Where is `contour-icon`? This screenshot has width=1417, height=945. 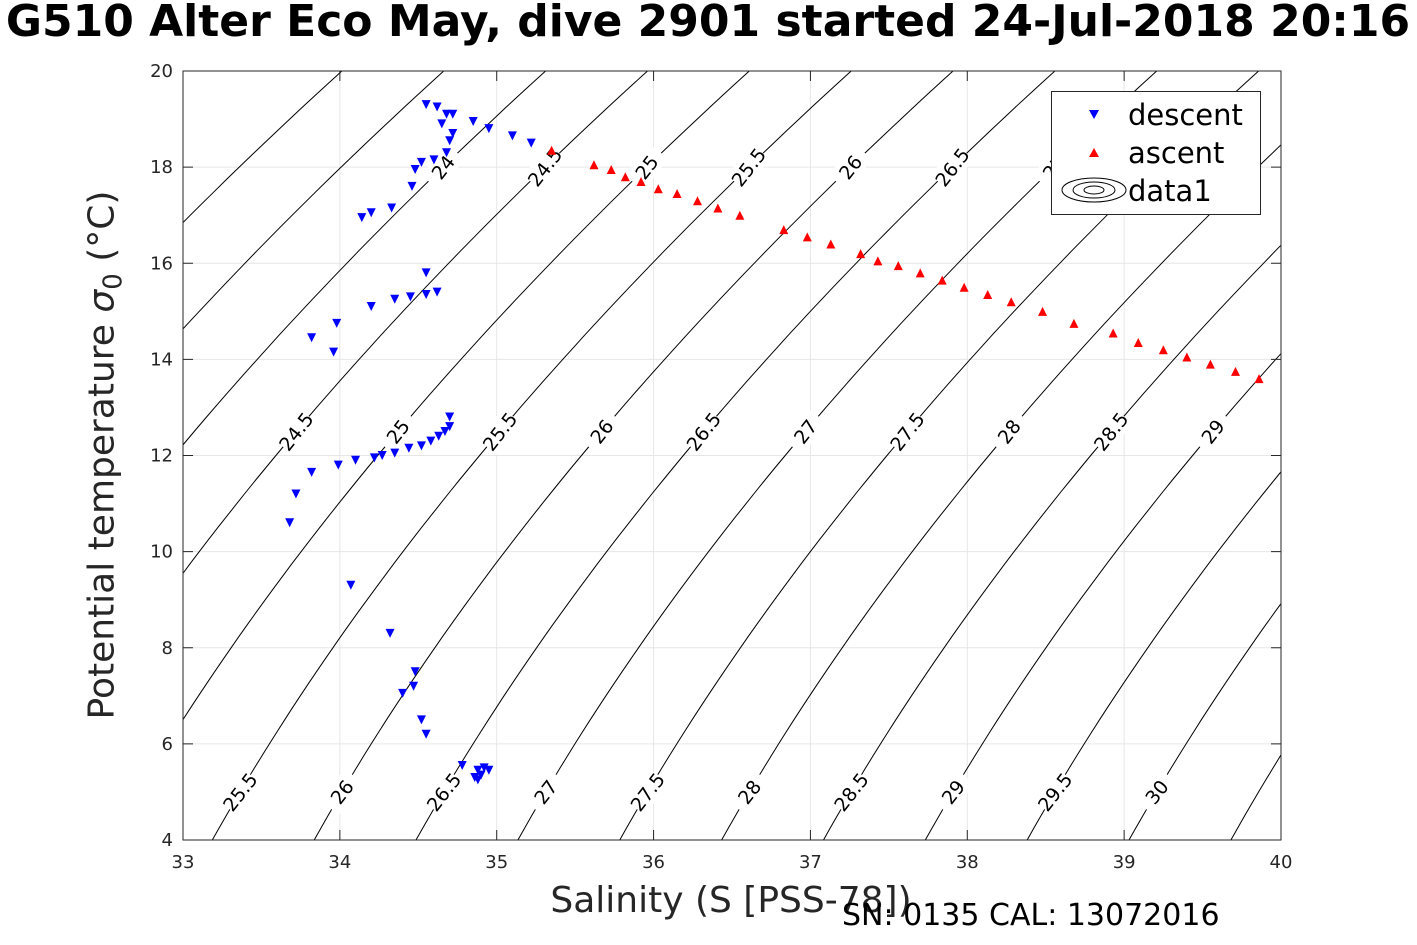
contour-icon is located at coordinates (1094, 190).